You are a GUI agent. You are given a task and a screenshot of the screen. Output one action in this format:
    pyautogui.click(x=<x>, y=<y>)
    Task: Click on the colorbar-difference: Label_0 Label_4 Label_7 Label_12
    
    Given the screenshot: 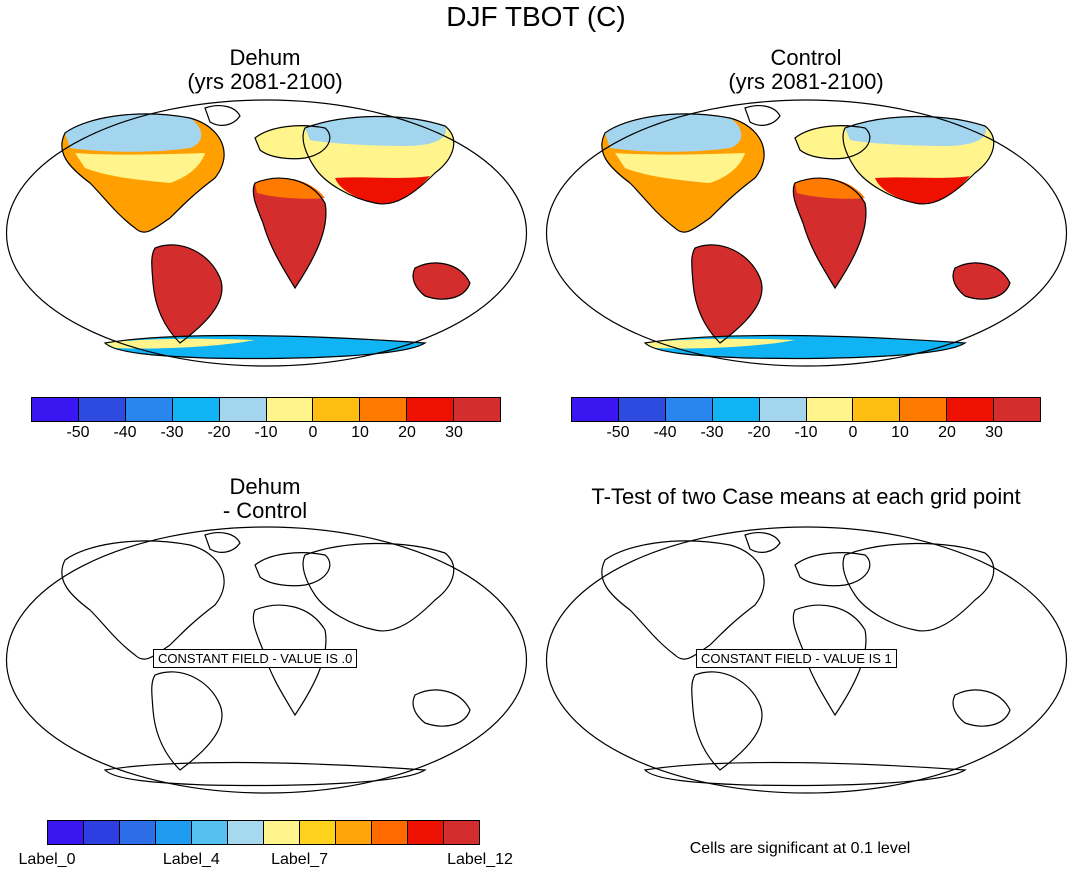 What is the action you would take?
    pyautogui.click(x=266, y=844)
    